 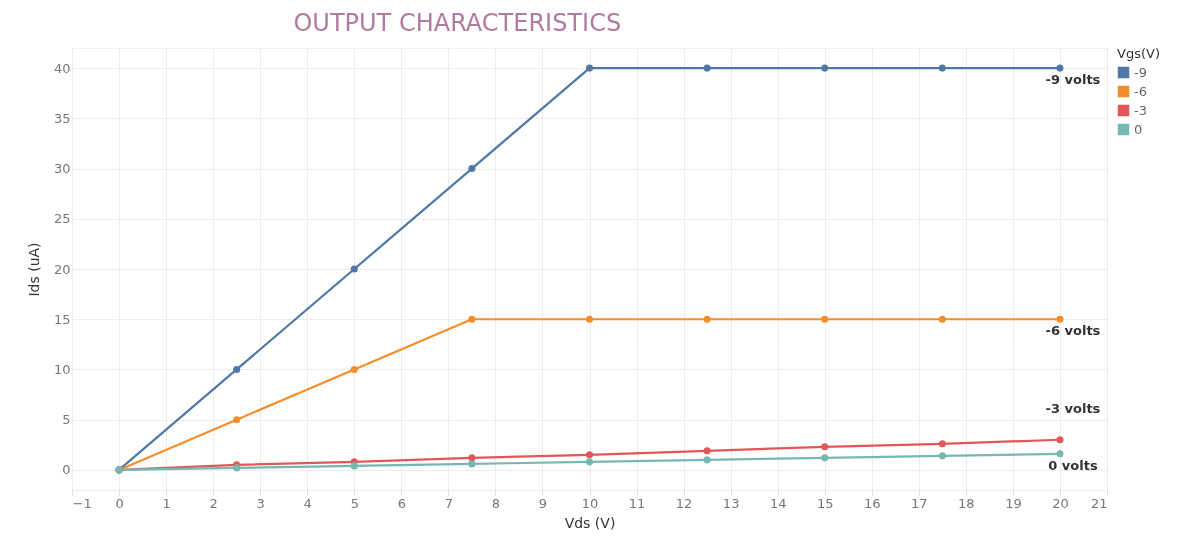 I want to click on annotation: -6 volts, so click(x=1073, y=331).